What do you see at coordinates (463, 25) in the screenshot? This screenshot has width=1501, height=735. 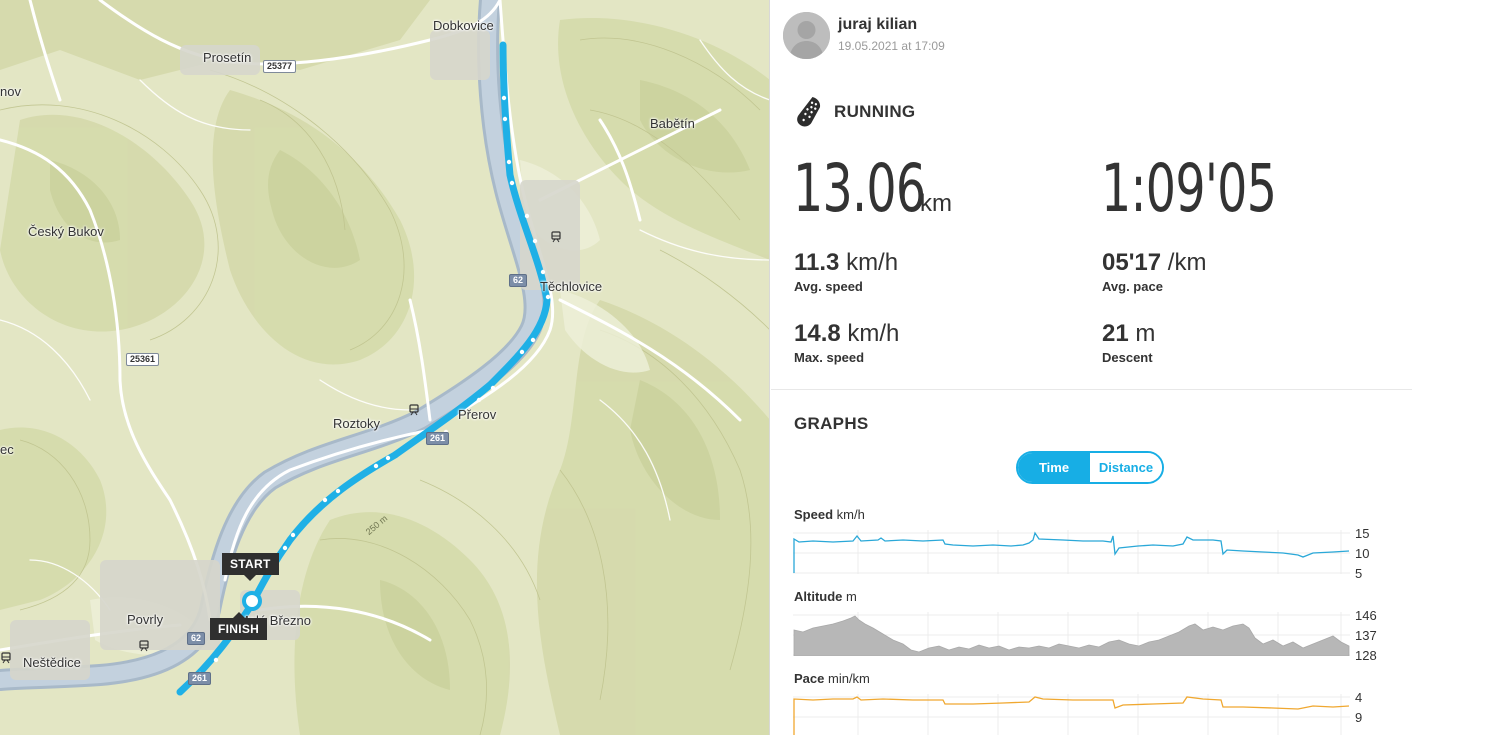 I see `place-label-dobkovice: Dobkovice` at bounding box center [463, 25].